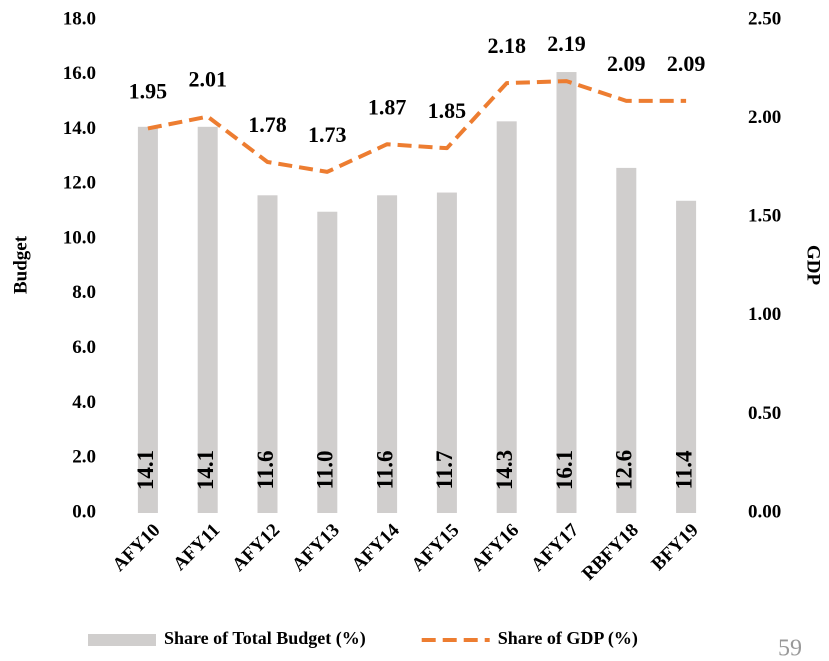 Image resolution: width=829 pixels, height=661 pixels. I want to click on y-tick-label: 0.0, so click(84, 511).